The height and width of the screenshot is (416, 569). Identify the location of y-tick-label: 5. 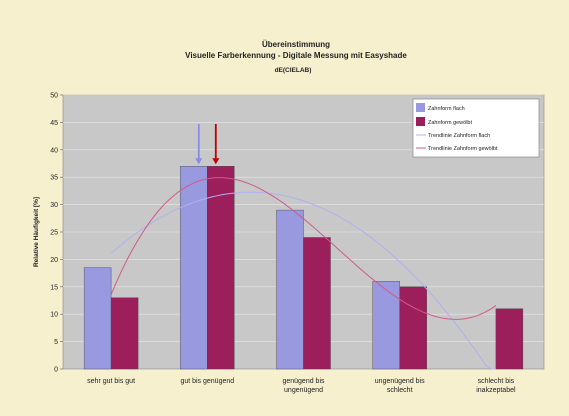
(56, 342).